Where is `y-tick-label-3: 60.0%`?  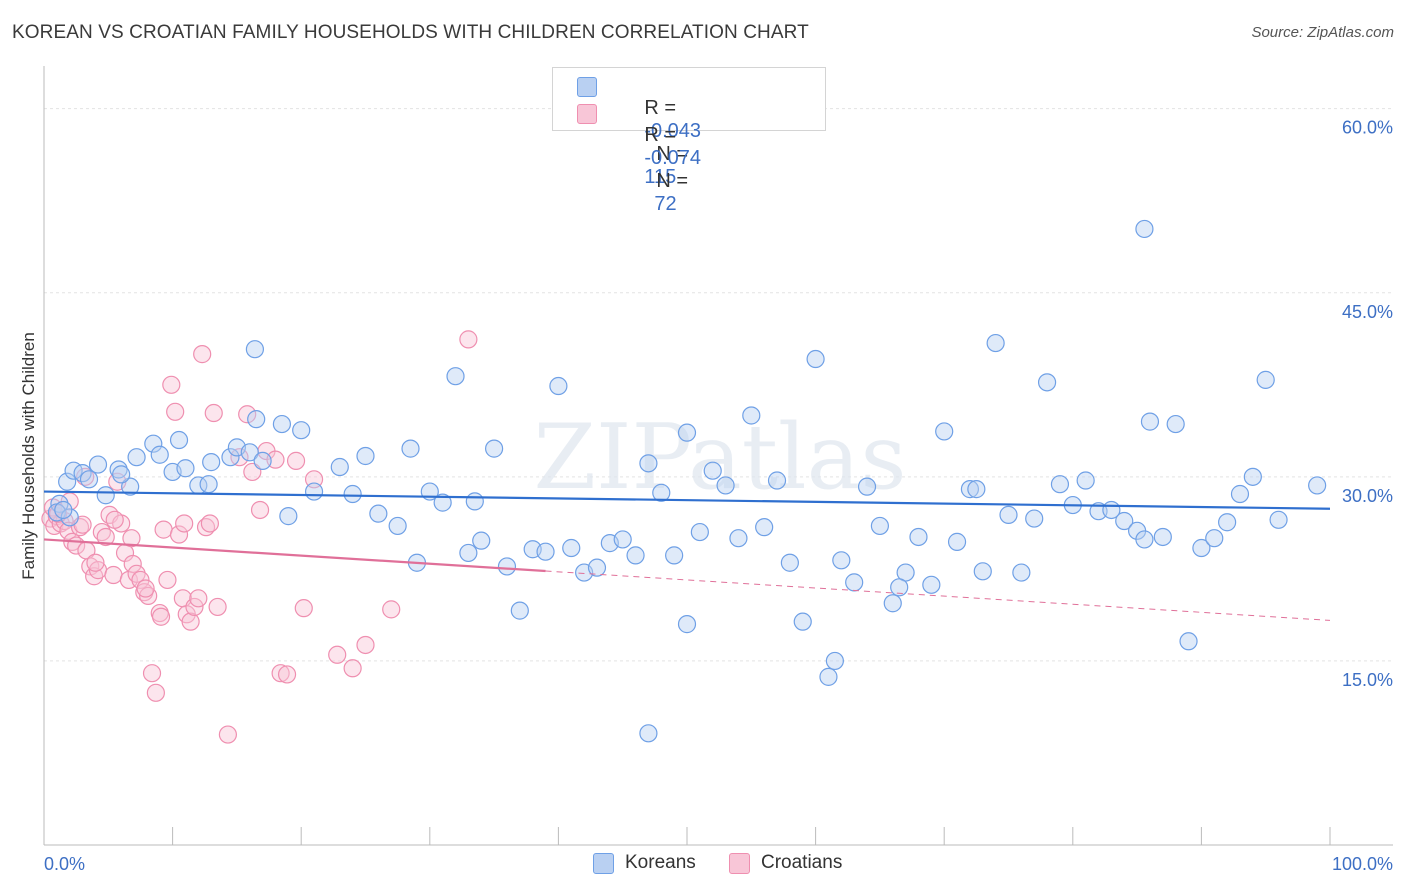 y-tick-label-3: 60.0% is located at coordinates (1367, 128).